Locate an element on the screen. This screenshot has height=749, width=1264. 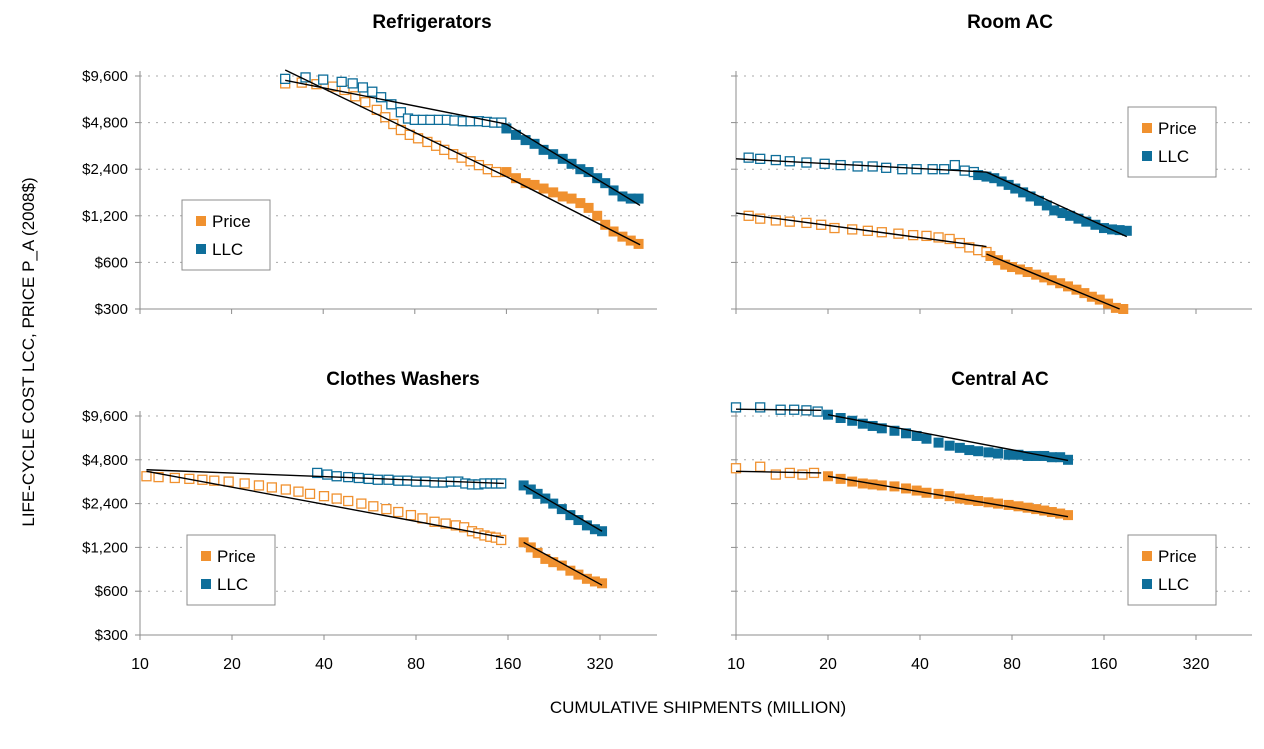
y-tick-label: $600 is located at coordinates (111, 591).